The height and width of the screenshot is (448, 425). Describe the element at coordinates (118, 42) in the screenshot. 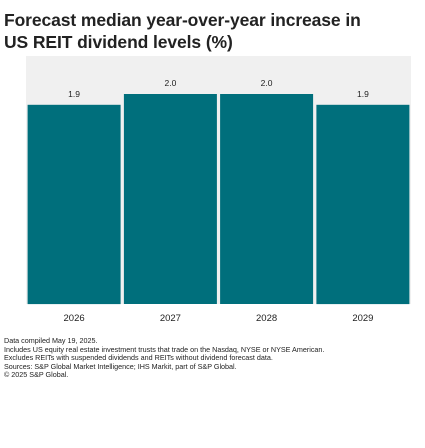

I see `chart-title-line-2: US REIT dividend levels (%)` at that location.